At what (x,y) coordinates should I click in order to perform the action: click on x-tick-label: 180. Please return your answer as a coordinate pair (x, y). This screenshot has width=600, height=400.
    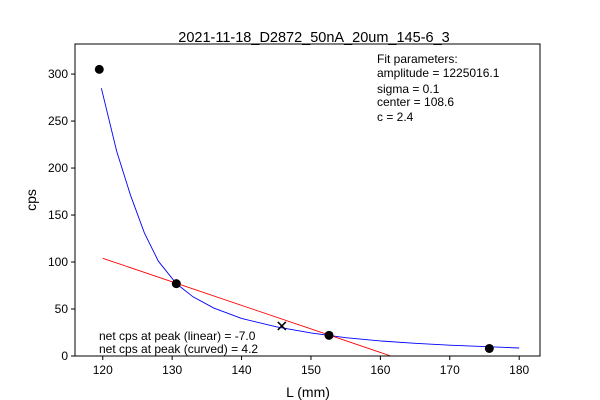
    Looking at the image, I should click on (519, 370).